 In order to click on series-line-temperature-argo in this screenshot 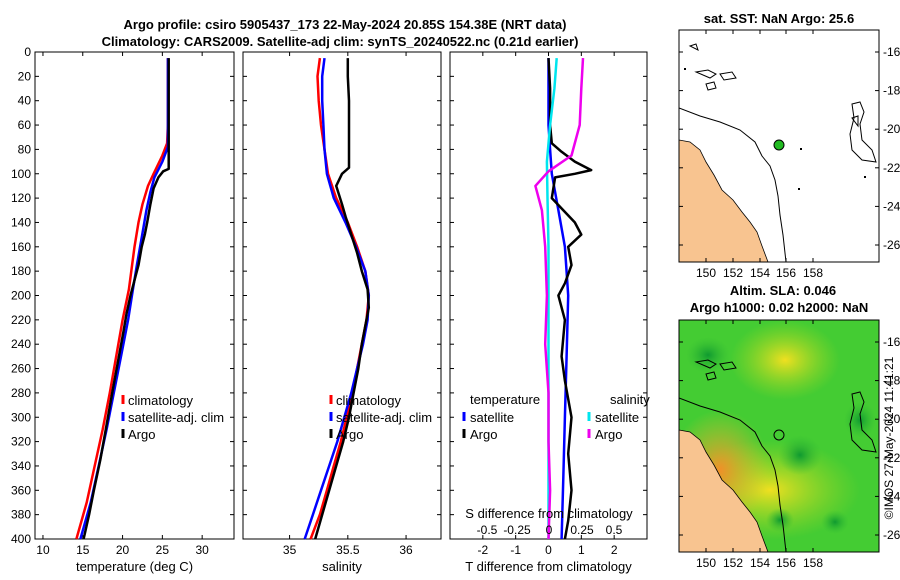, I will do `click(570, 299)`.